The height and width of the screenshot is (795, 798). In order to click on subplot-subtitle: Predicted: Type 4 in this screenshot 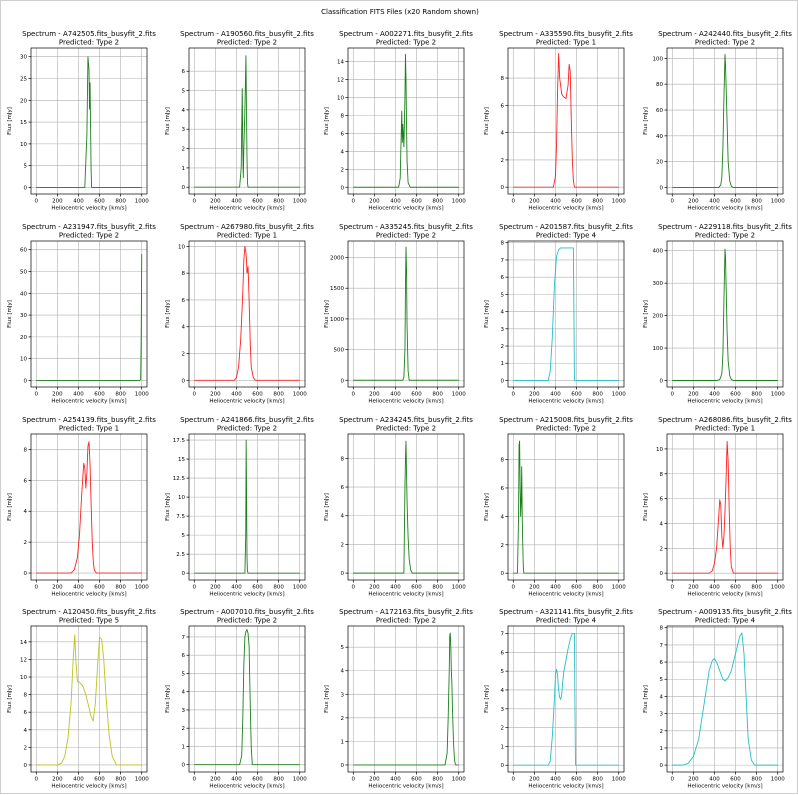, I will do `click(566, 621)`.